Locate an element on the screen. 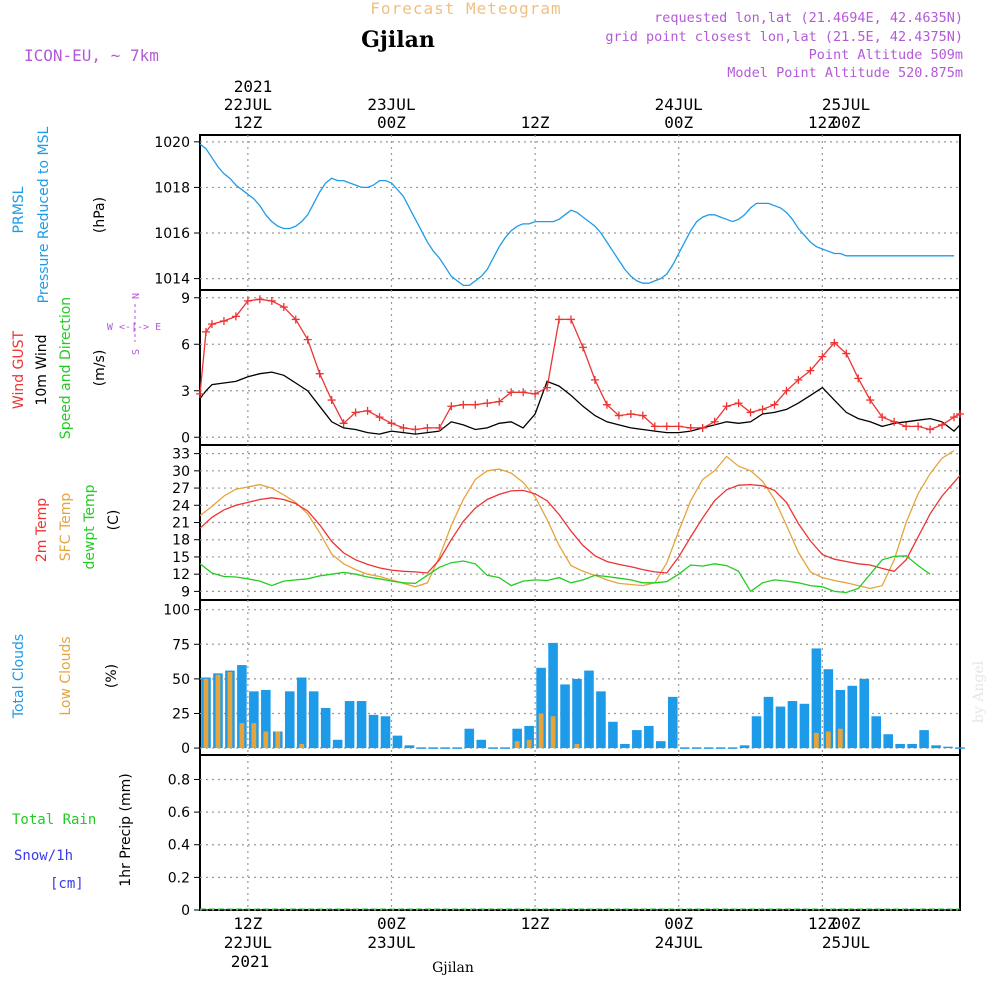 The image size is (1000, 1000). wind-tick-label: 9 is located at coordinates (185, 299).